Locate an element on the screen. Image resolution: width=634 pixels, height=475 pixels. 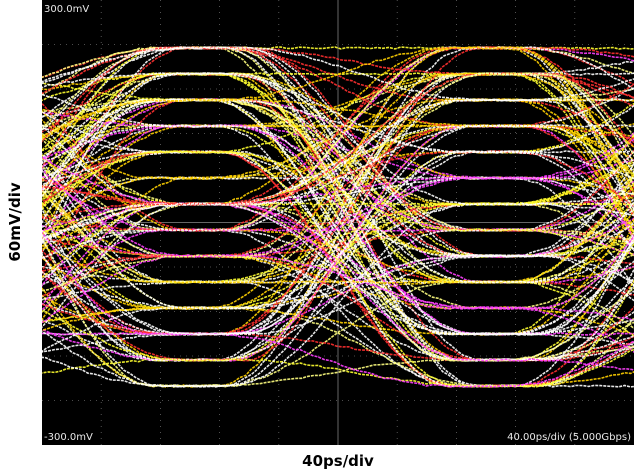
timebase-label: 40.00ps/div (5.000Gbps) is located at coordinates (569, 437).